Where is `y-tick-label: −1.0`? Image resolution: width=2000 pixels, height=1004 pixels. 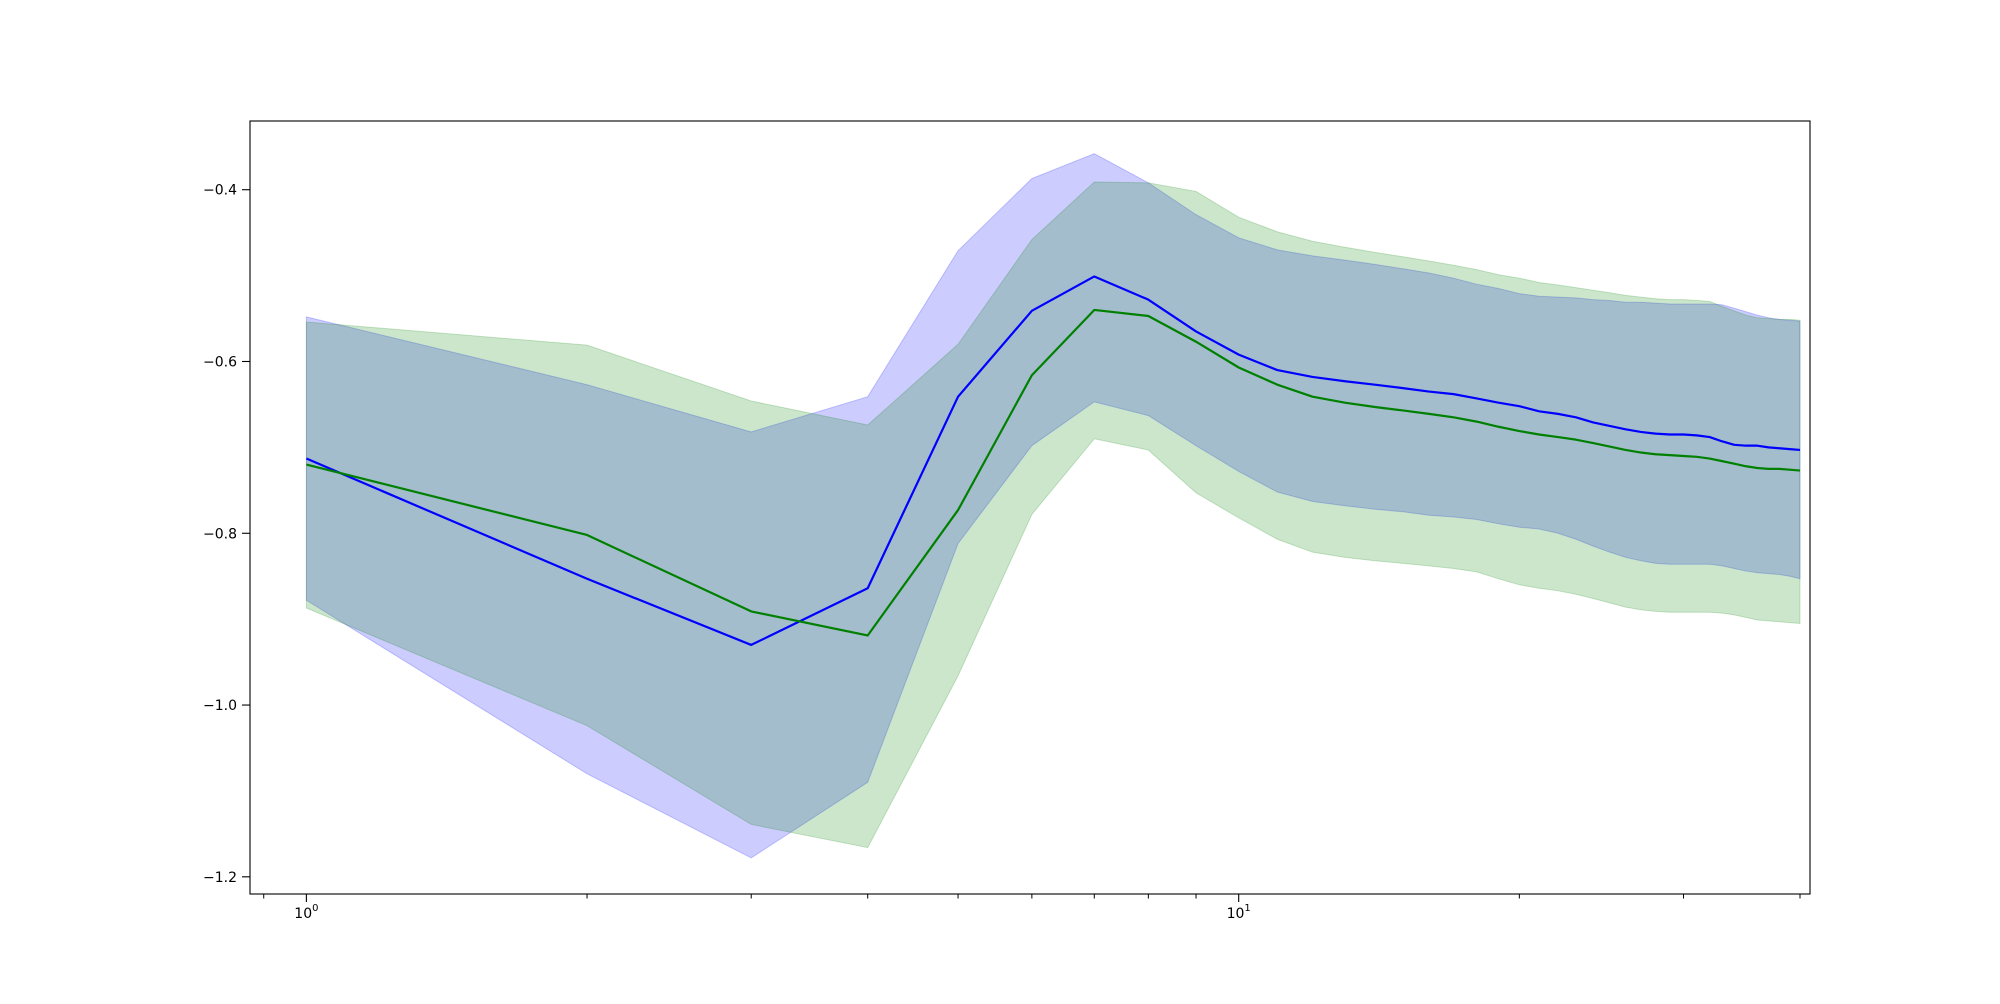
y-tick-label: −1.0 is located at coordinates (220, 706).